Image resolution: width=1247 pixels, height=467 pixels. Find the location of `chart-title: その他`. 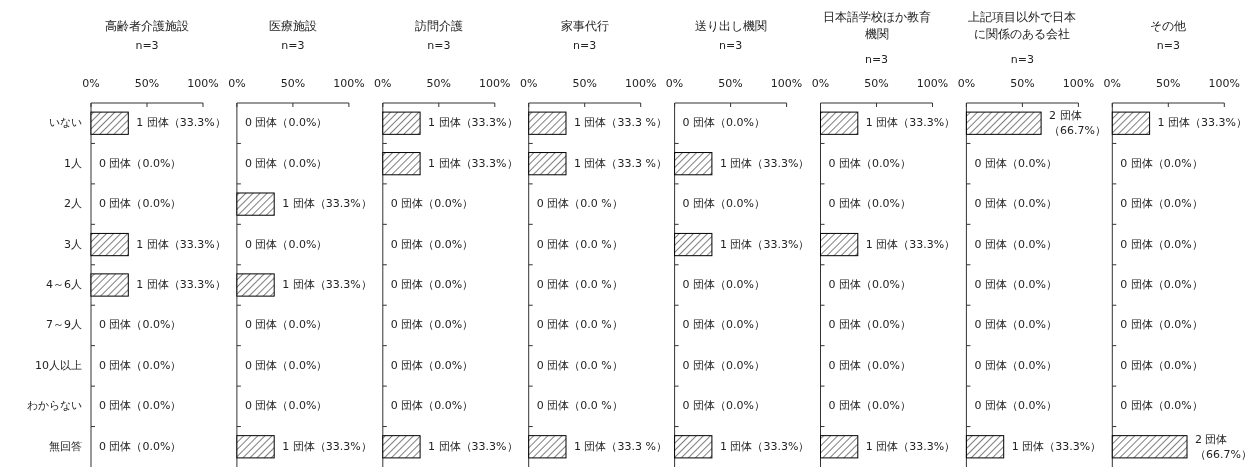

chart-title: その他 is located at coordinates (1168, 25).